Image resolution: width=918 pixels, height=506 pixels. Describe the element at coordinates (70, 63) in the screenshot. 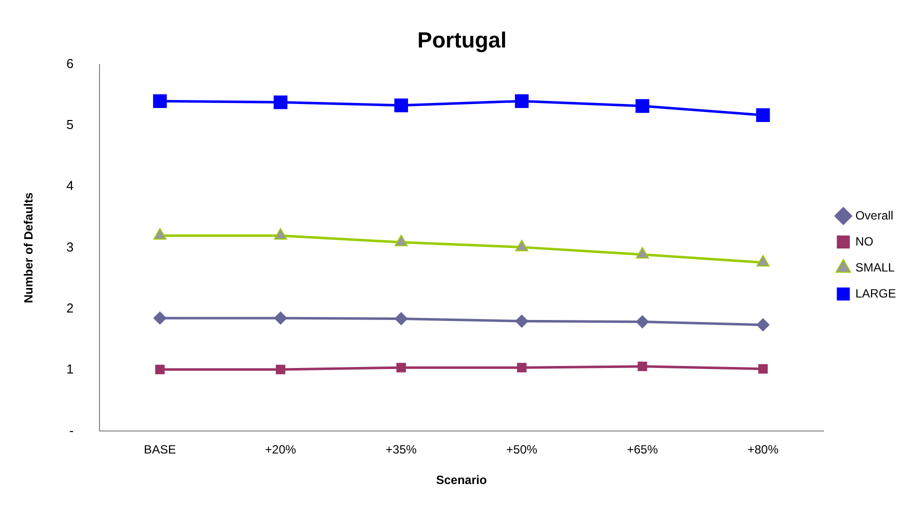

I see `y-tick-label: 6` at that location.